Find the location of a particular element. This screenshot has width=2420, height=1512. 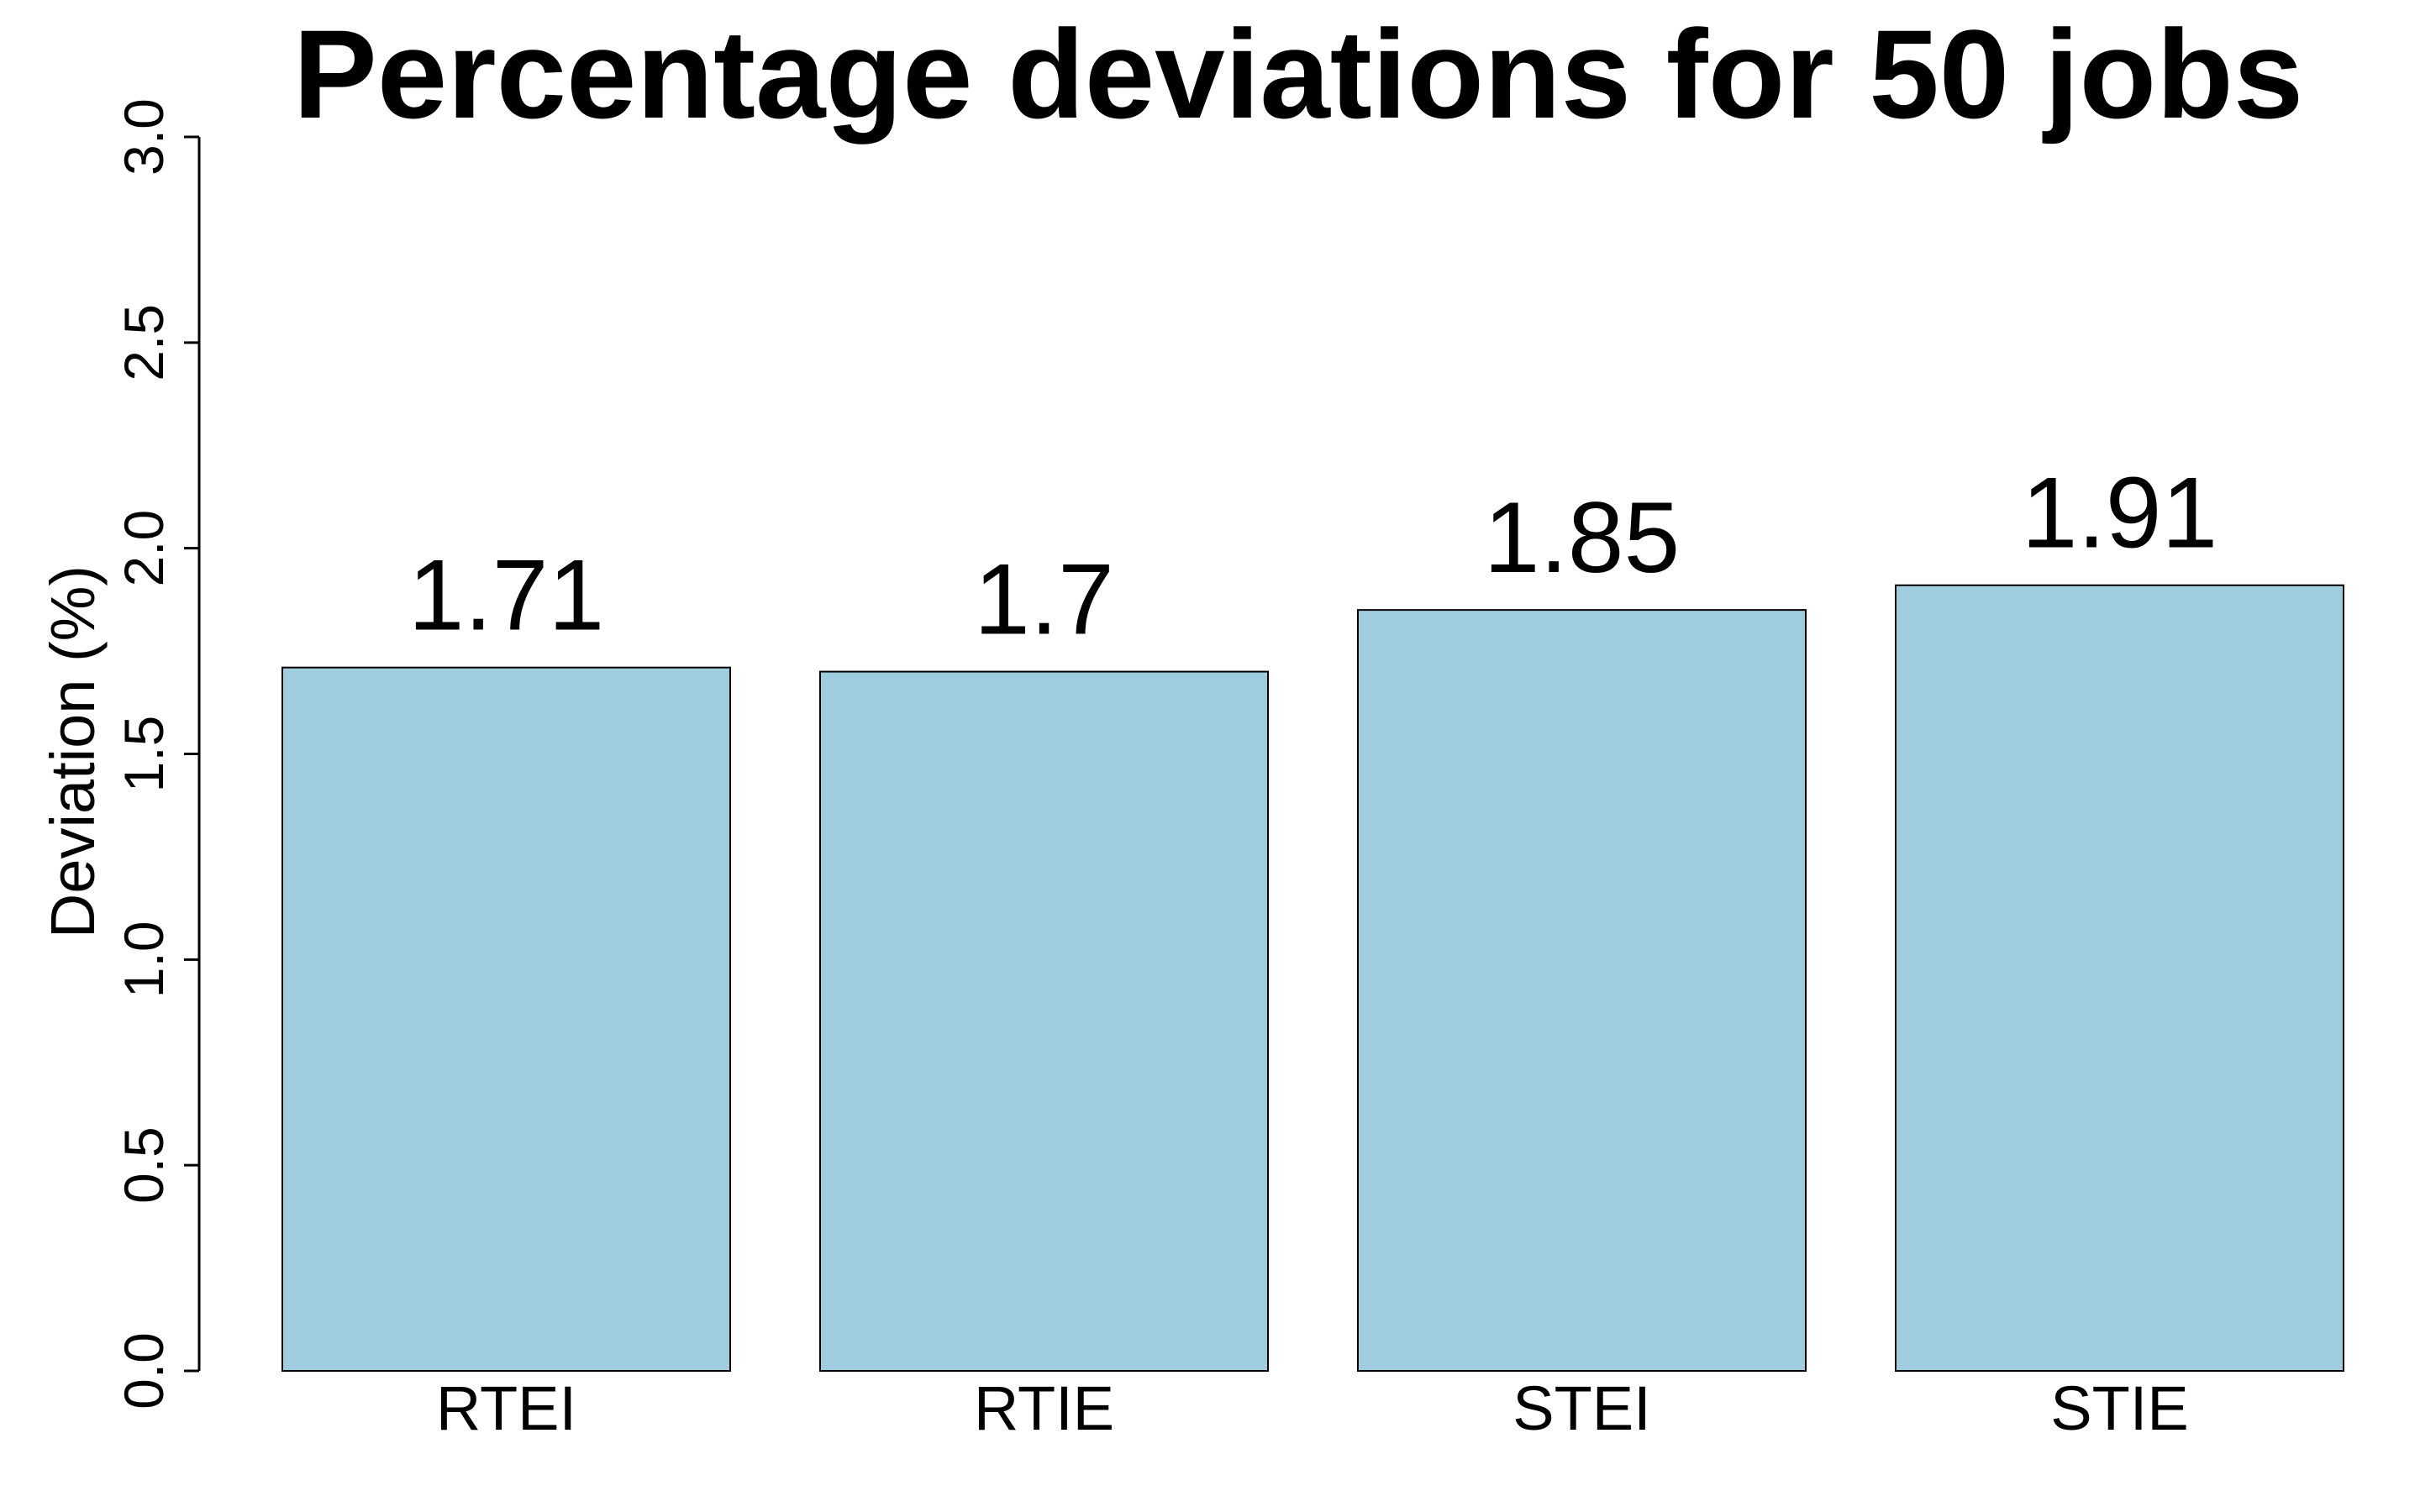

x-category-label: RTEI is located at coordinates (506, 1408).